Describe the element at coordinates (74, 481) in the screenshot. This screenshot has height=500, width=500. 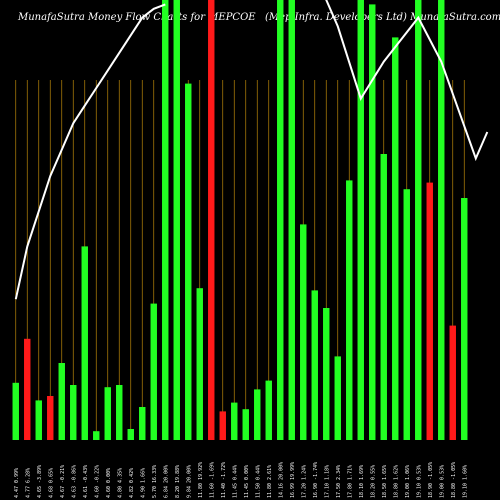
I see `x-tick-label: 4.63 -0.86%` at that location.